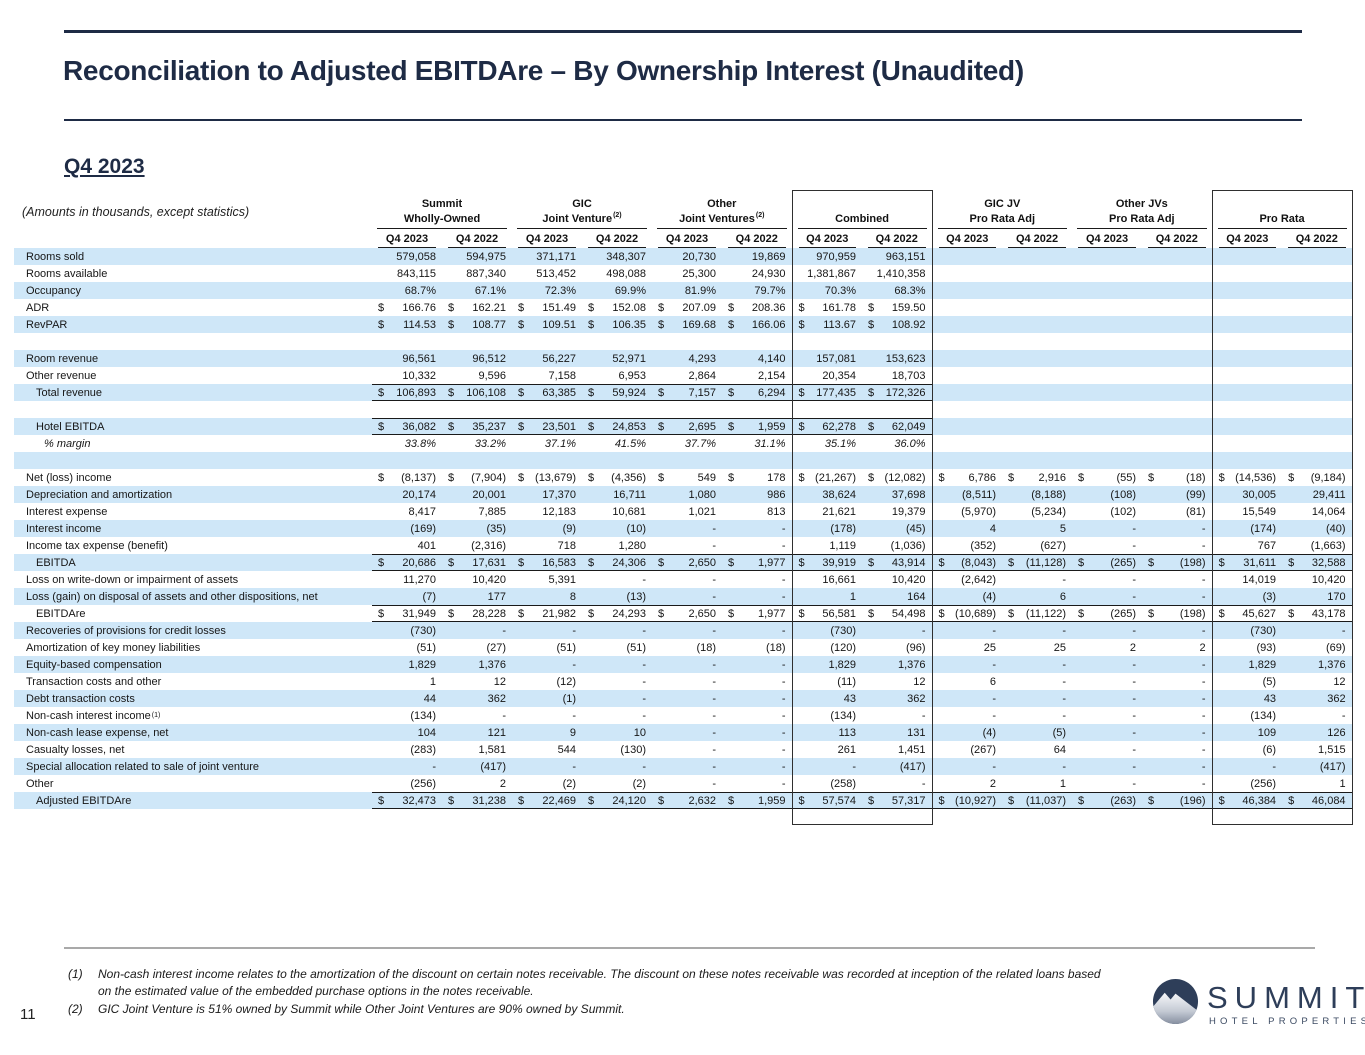  What do you see at coordinates (683, 31) in the screenshot?
I see `top-divider` at bounding box center [683, 31].